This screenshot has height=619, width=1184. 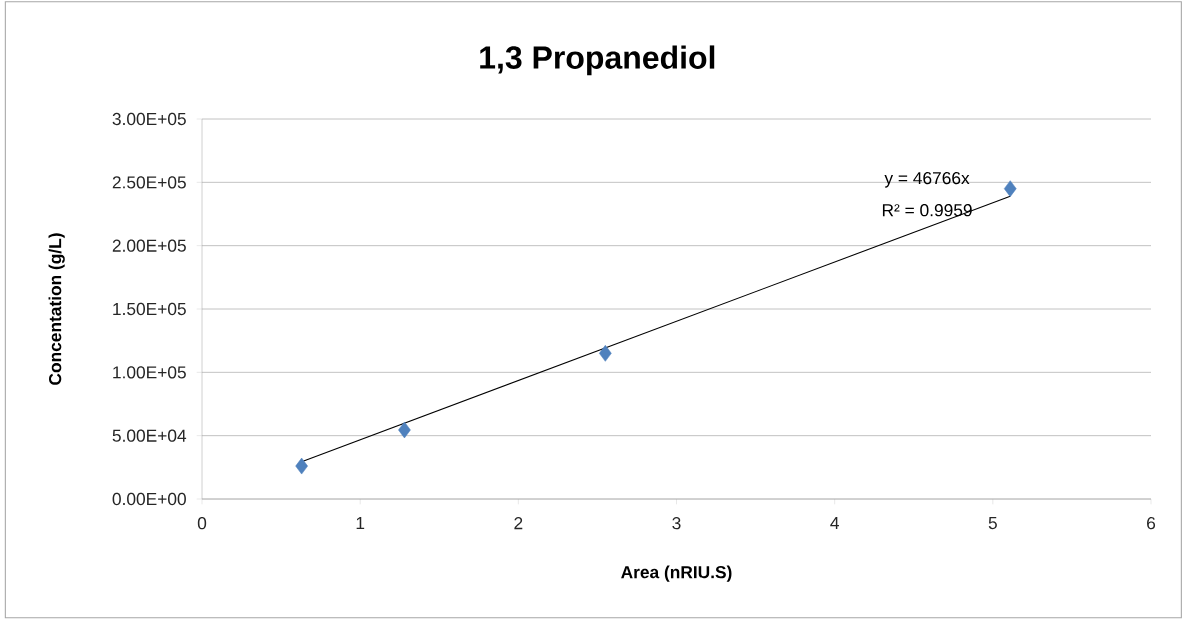 What do you see at coordinates (56, 309) in the screenshot?
I see `y-axis-title: Concentation (g/L)` at bounding box center [56, 309].